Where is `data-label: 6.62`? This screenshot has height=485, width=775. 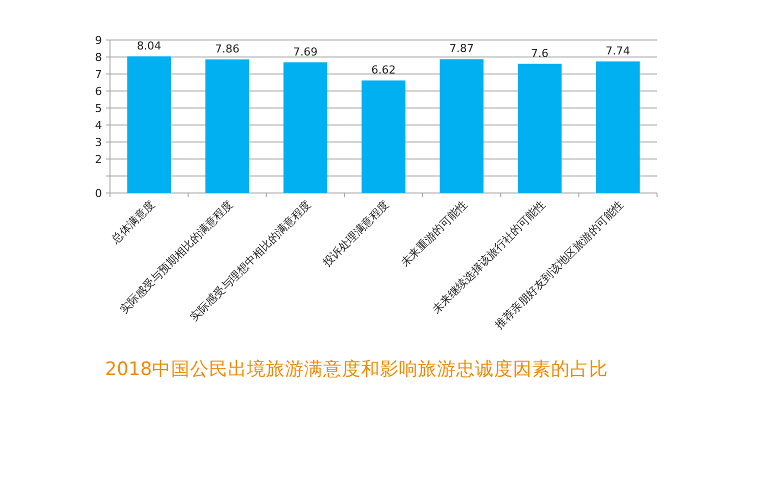
data-label: 6.62 is located at coordinates (383, 69).